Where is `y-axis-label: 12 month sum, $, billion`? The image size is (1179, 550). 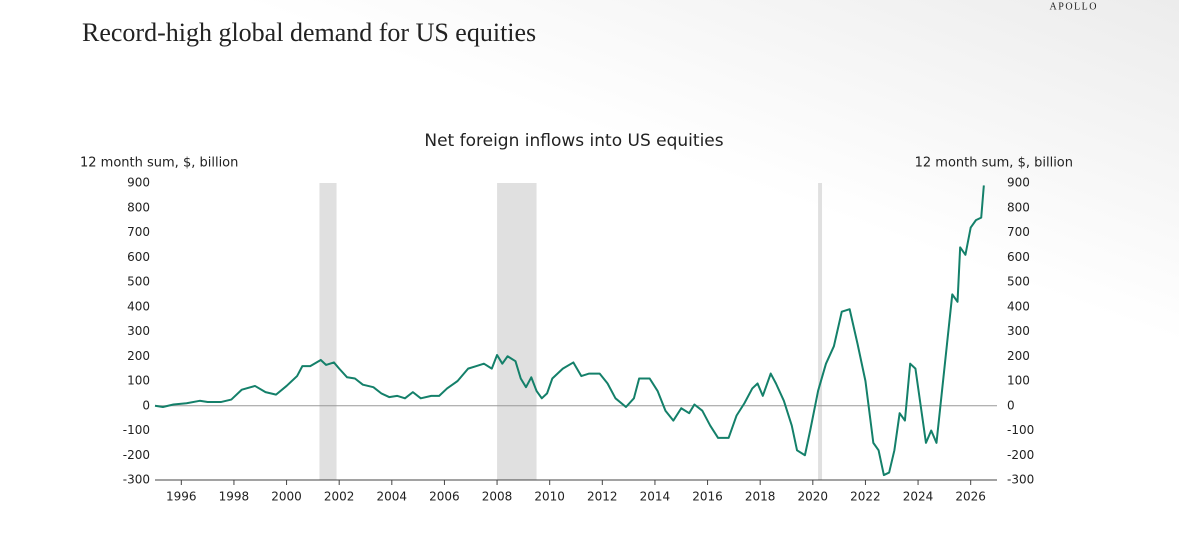 y-axis-label: 12 month sum, $, billion is located at coordinates (159, 163).